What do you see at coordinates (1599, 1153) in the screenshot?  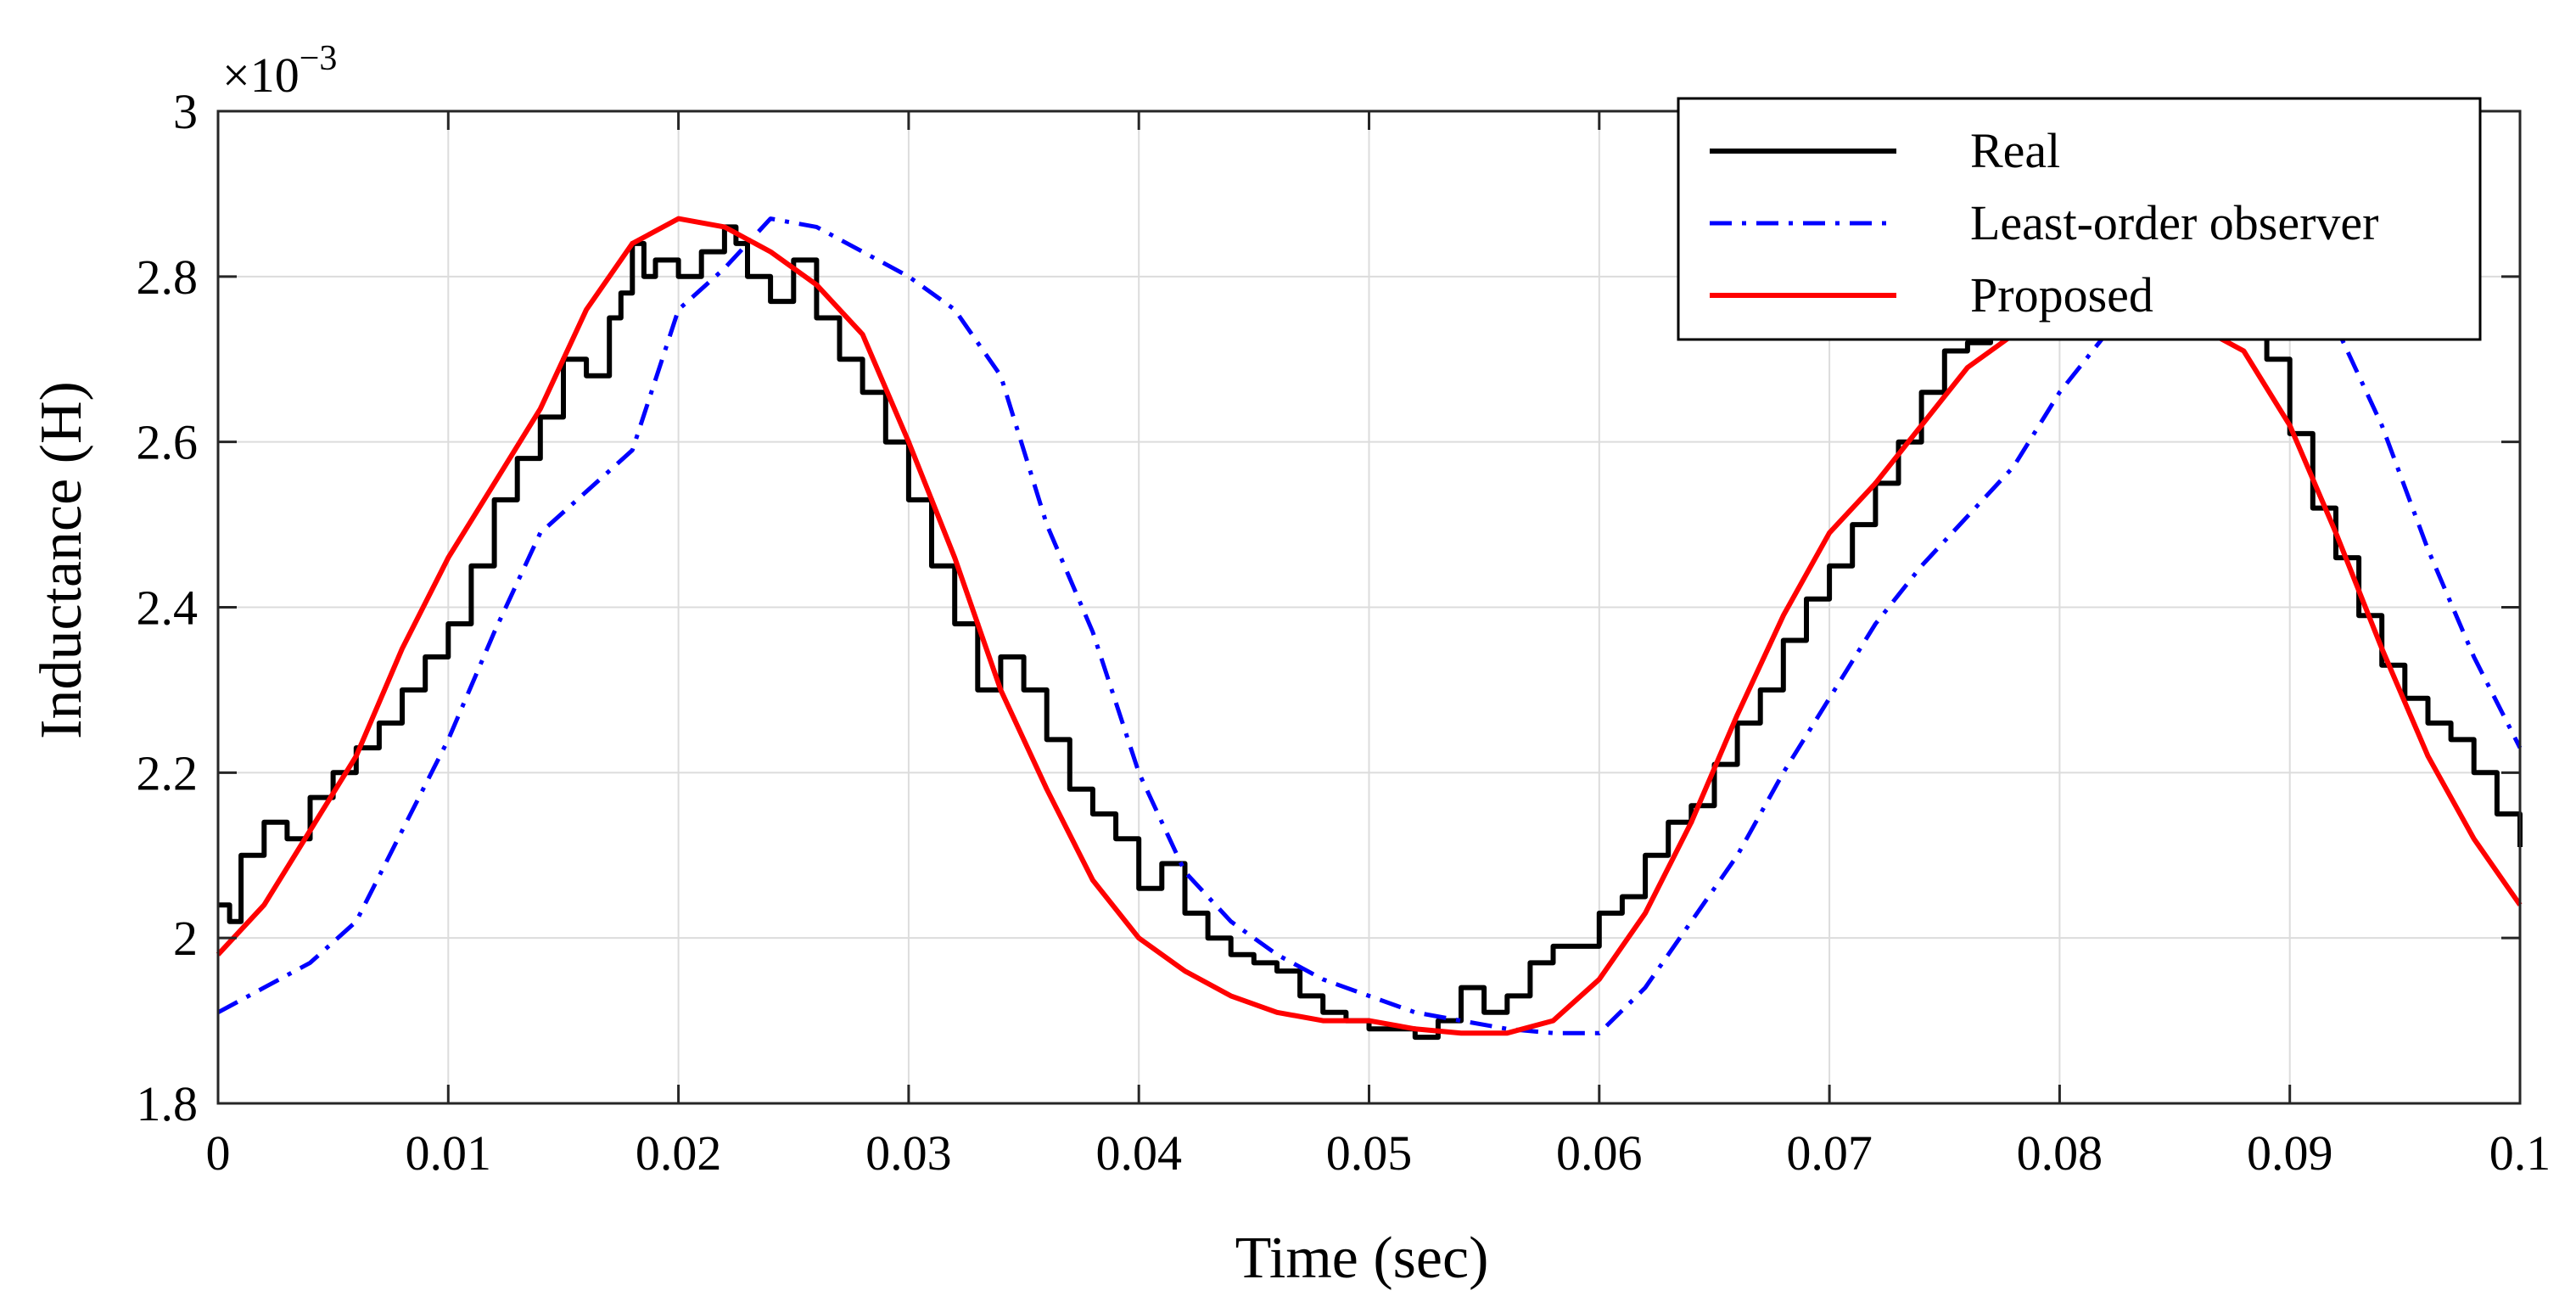 I see `x-tick-label: 0.06` at bounding box center [1599, 1153].